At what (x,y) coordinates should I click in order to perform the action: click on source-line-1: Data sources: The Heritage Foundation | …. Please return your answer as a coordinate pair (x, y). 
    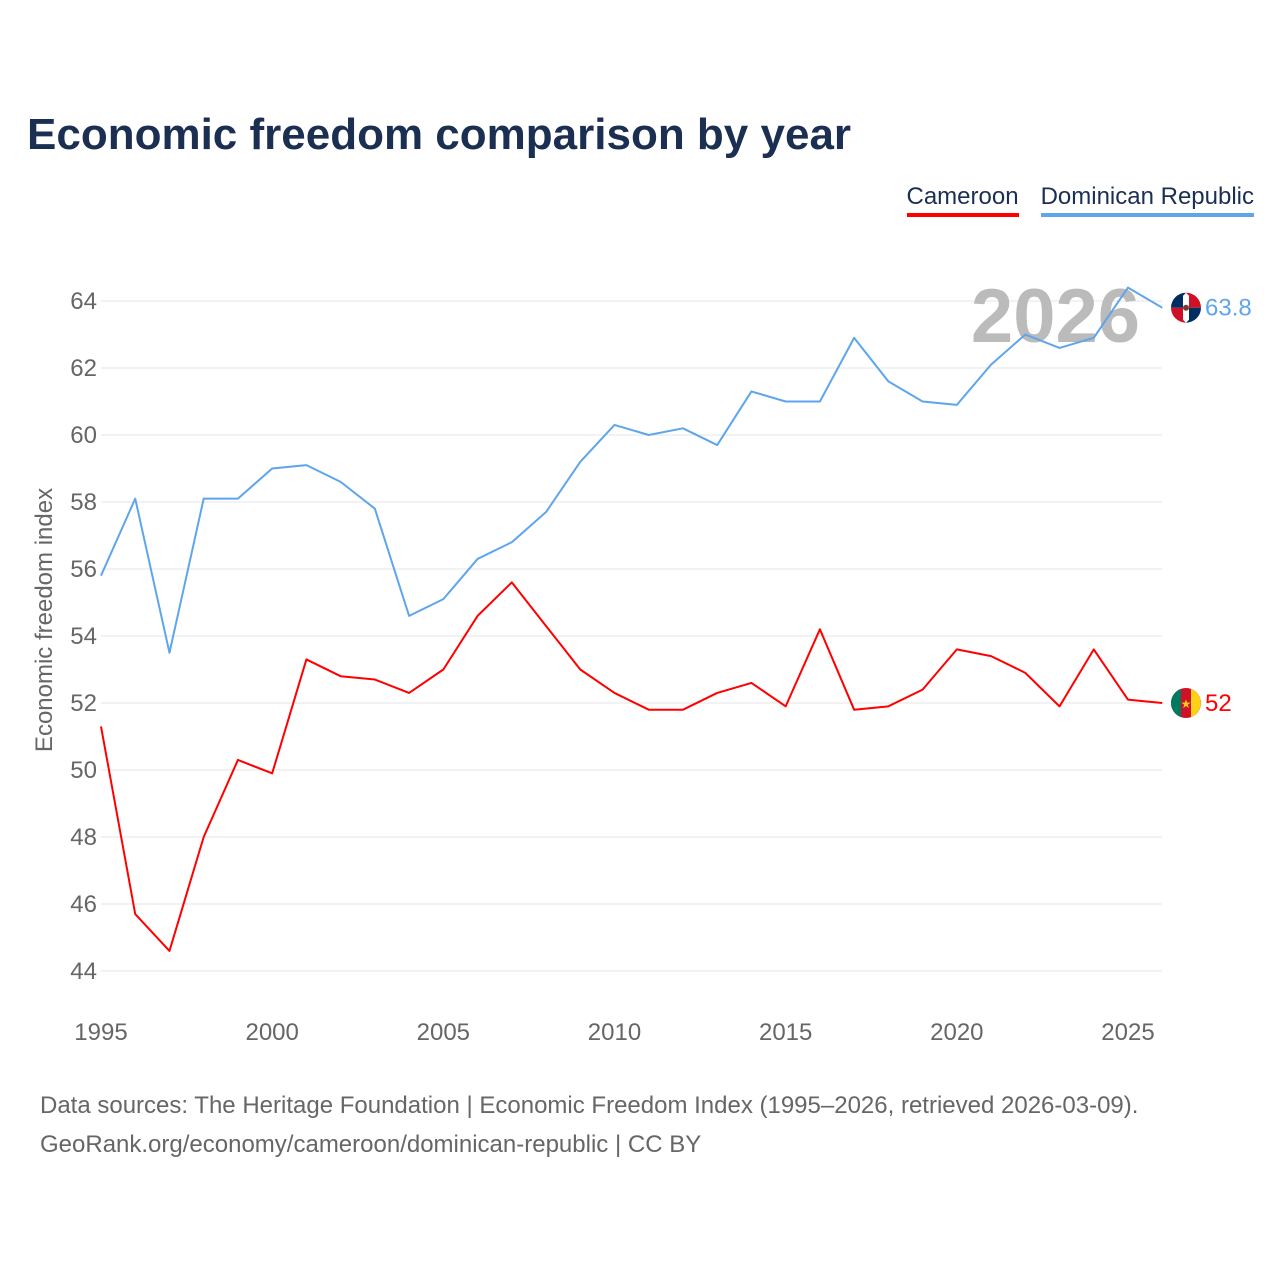
    Looking at the image, I should click on (589, 1105).